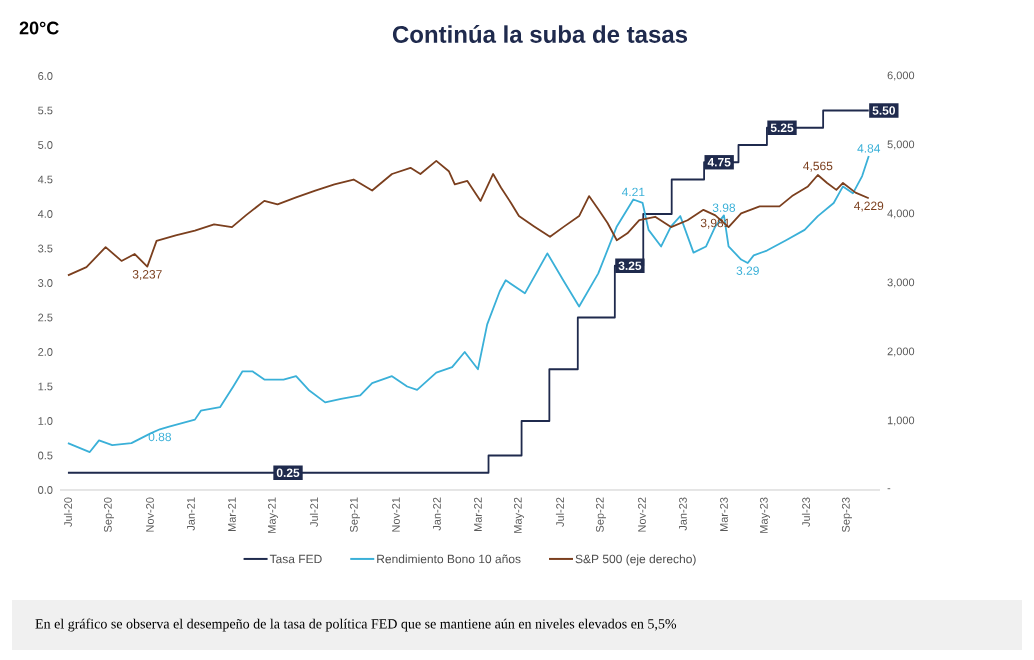  Describe the element at coordinates (540, 34) in the screenshot. I see `chart-title: Continúa la suba de tasas` at that location.